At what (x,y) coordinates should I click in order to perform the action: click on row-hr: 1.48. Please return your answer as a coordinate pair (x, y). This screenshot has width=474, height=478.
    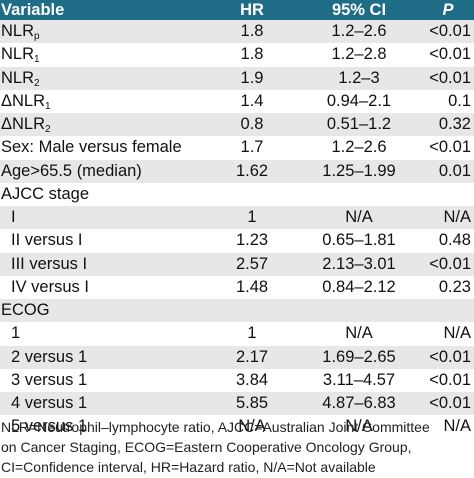
    Looking at the image, I should click on (252, 286).